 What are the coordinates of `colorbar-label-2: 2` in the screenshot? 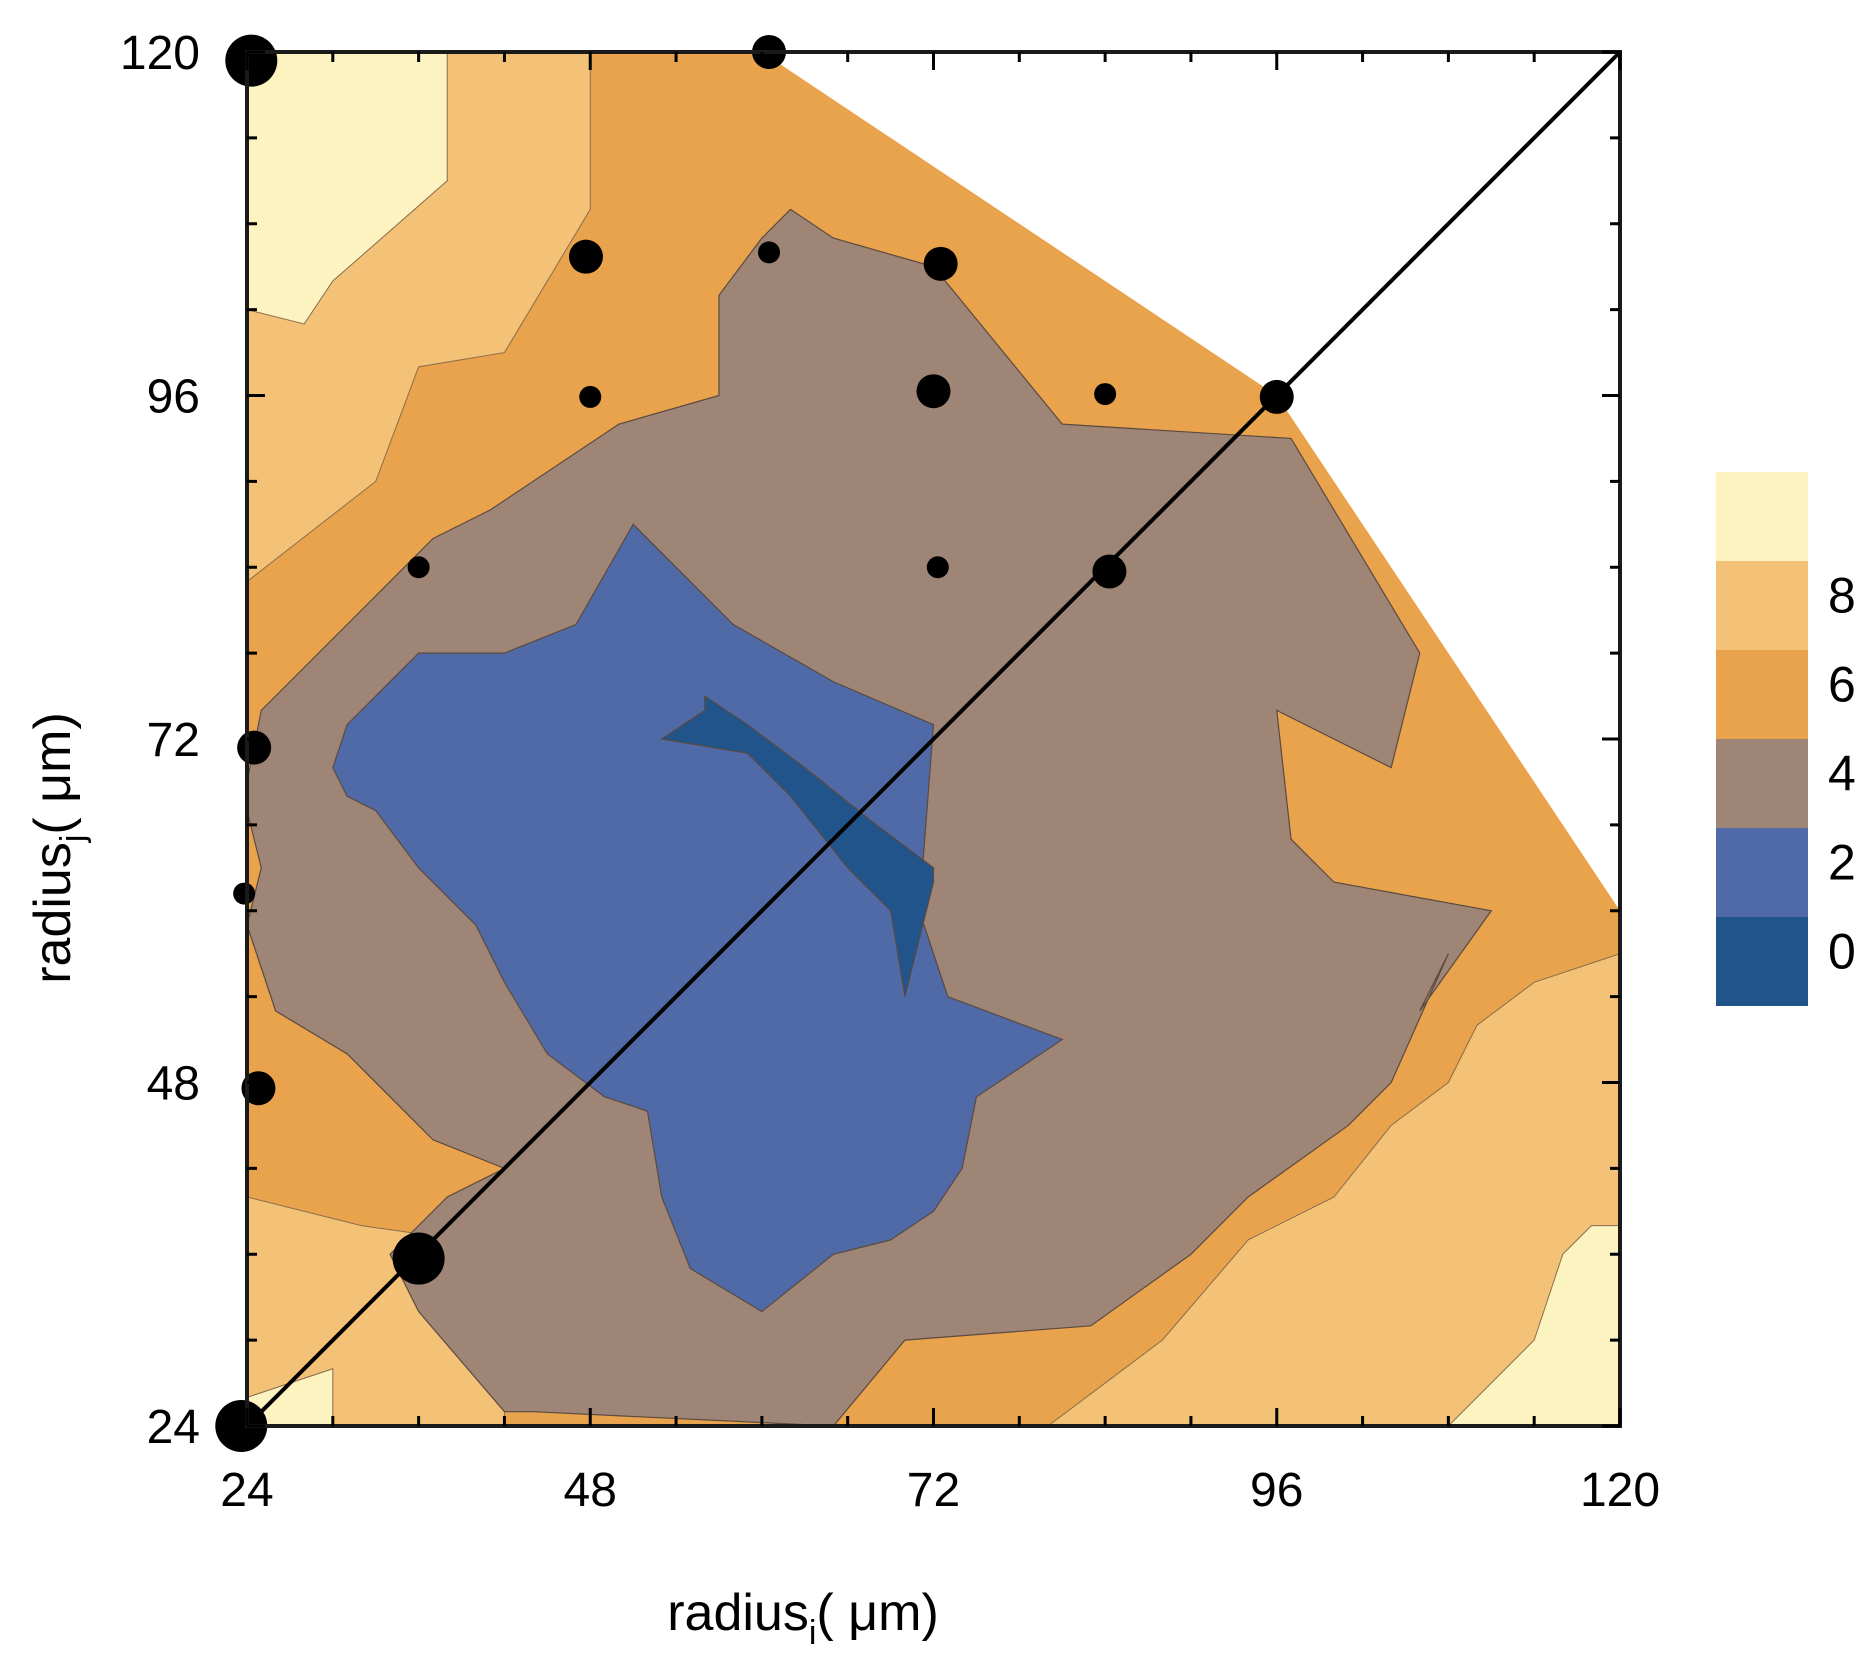 It's located at (1842, 863).